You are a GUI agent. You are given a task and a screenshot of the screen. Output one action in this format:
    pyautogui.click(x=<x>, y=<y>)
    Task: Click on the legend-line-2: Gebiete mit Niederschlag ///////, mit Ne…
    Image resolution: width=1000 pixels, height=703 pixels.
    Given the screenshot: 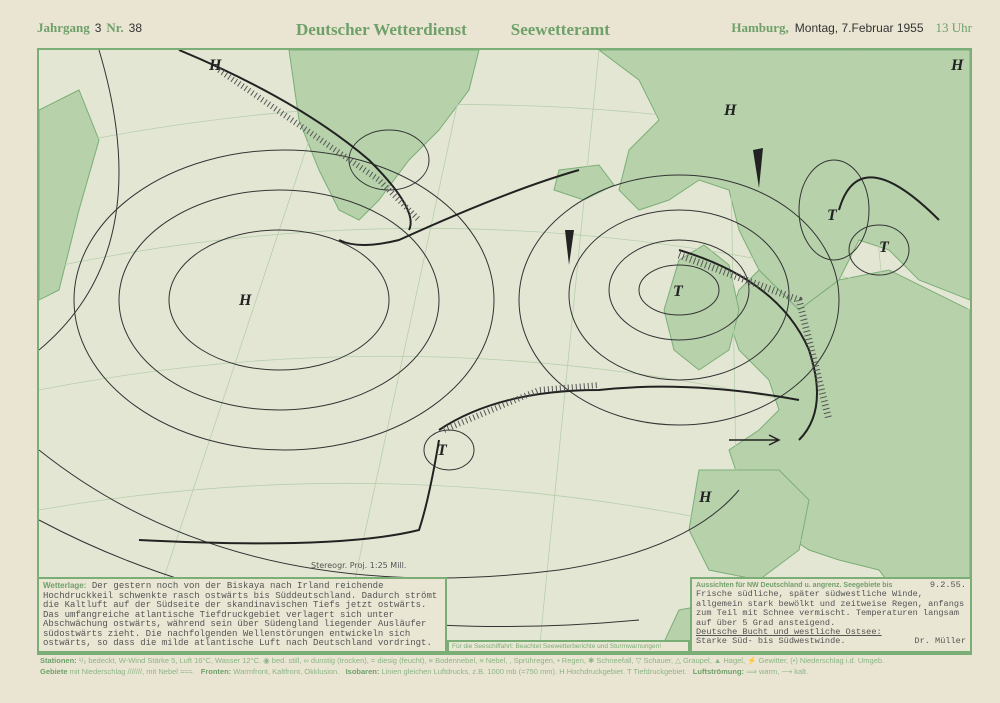 What is the action you would take?
    pyautogui.click(x=505, y=671)
    